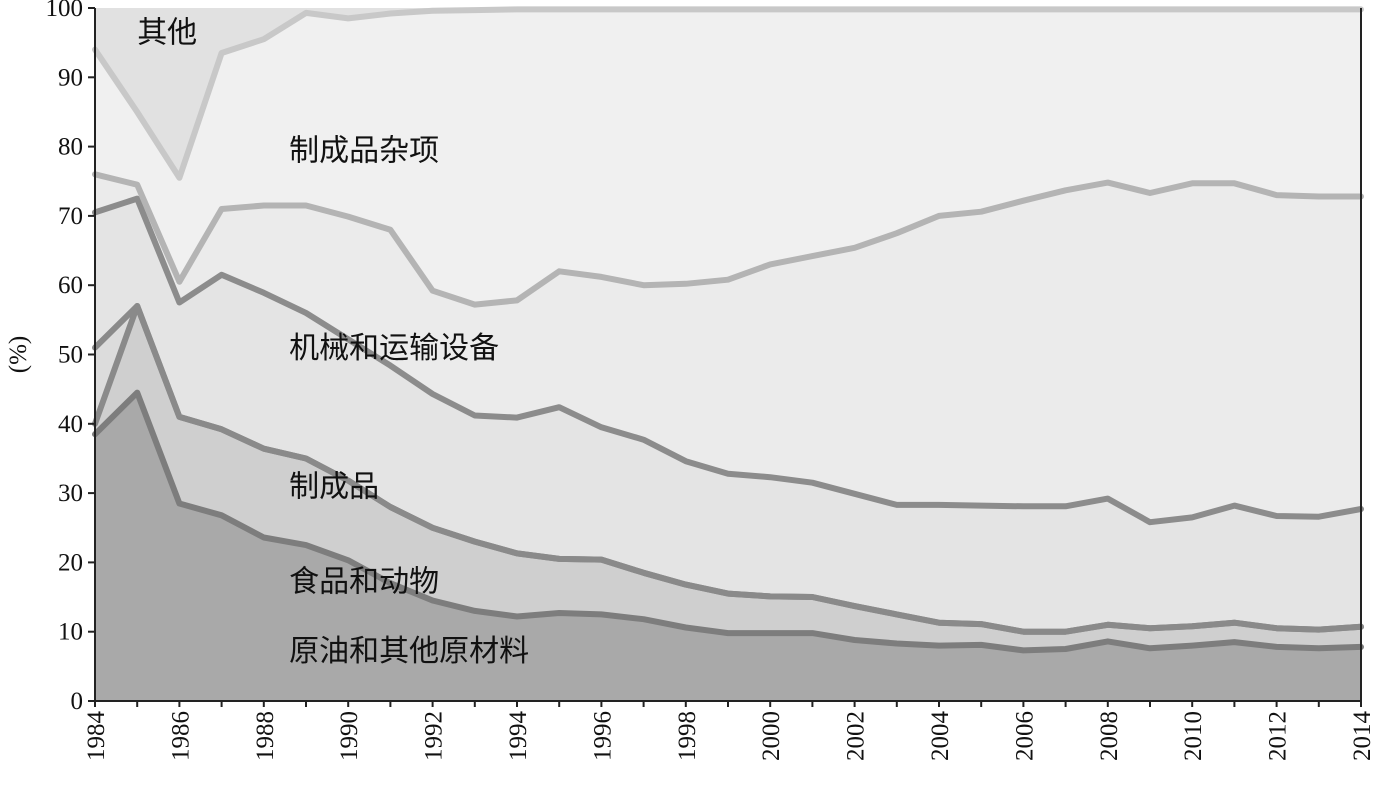  I want to click on y-tick-label: 10, so click(70, 632).